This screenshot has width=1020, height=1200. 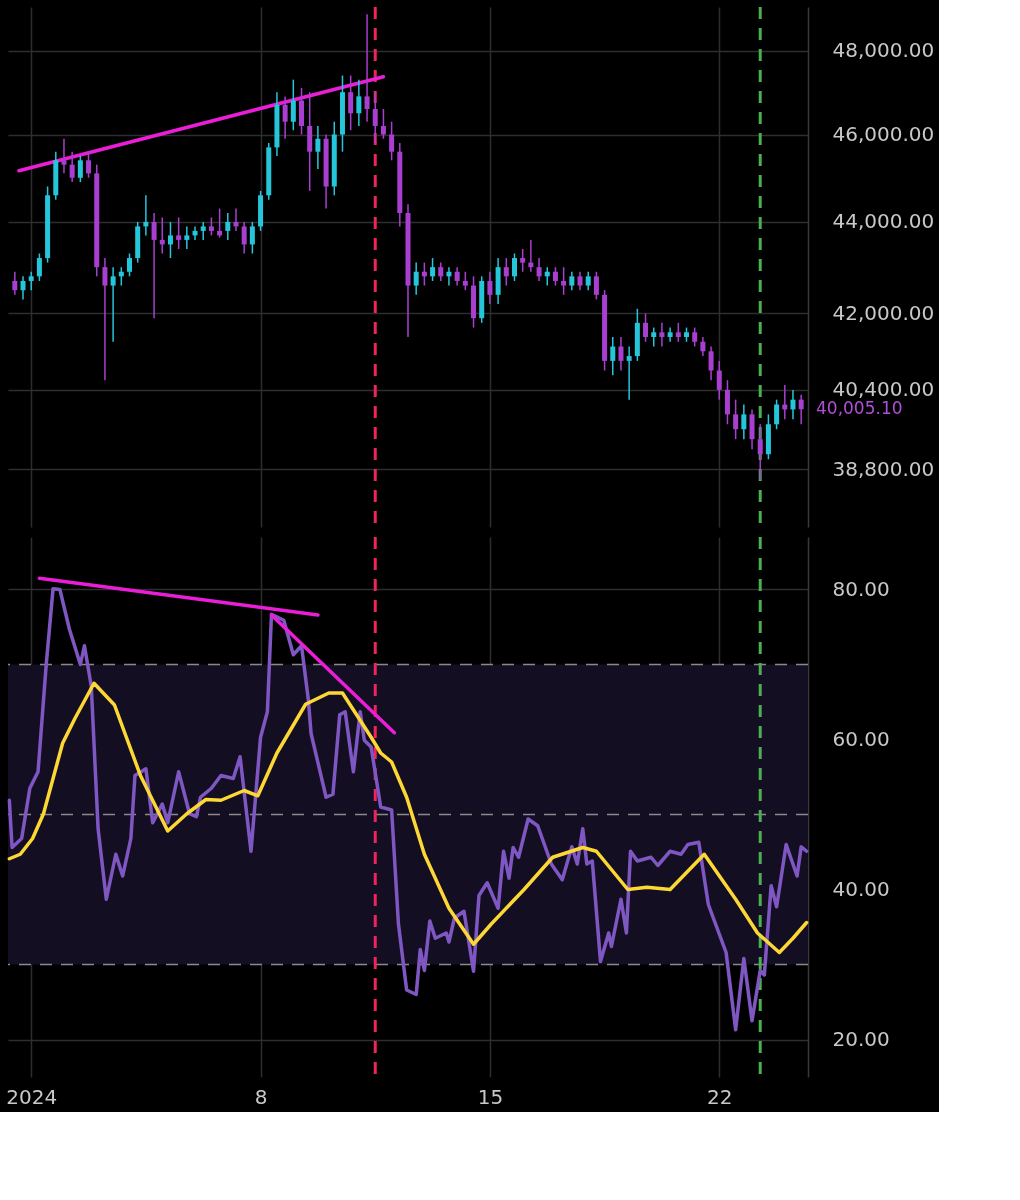 What do you see at coordinates (883, 468) in the screenshot?
I see `y-tick-label: 38,800.00` at bounding box center [883, 468].